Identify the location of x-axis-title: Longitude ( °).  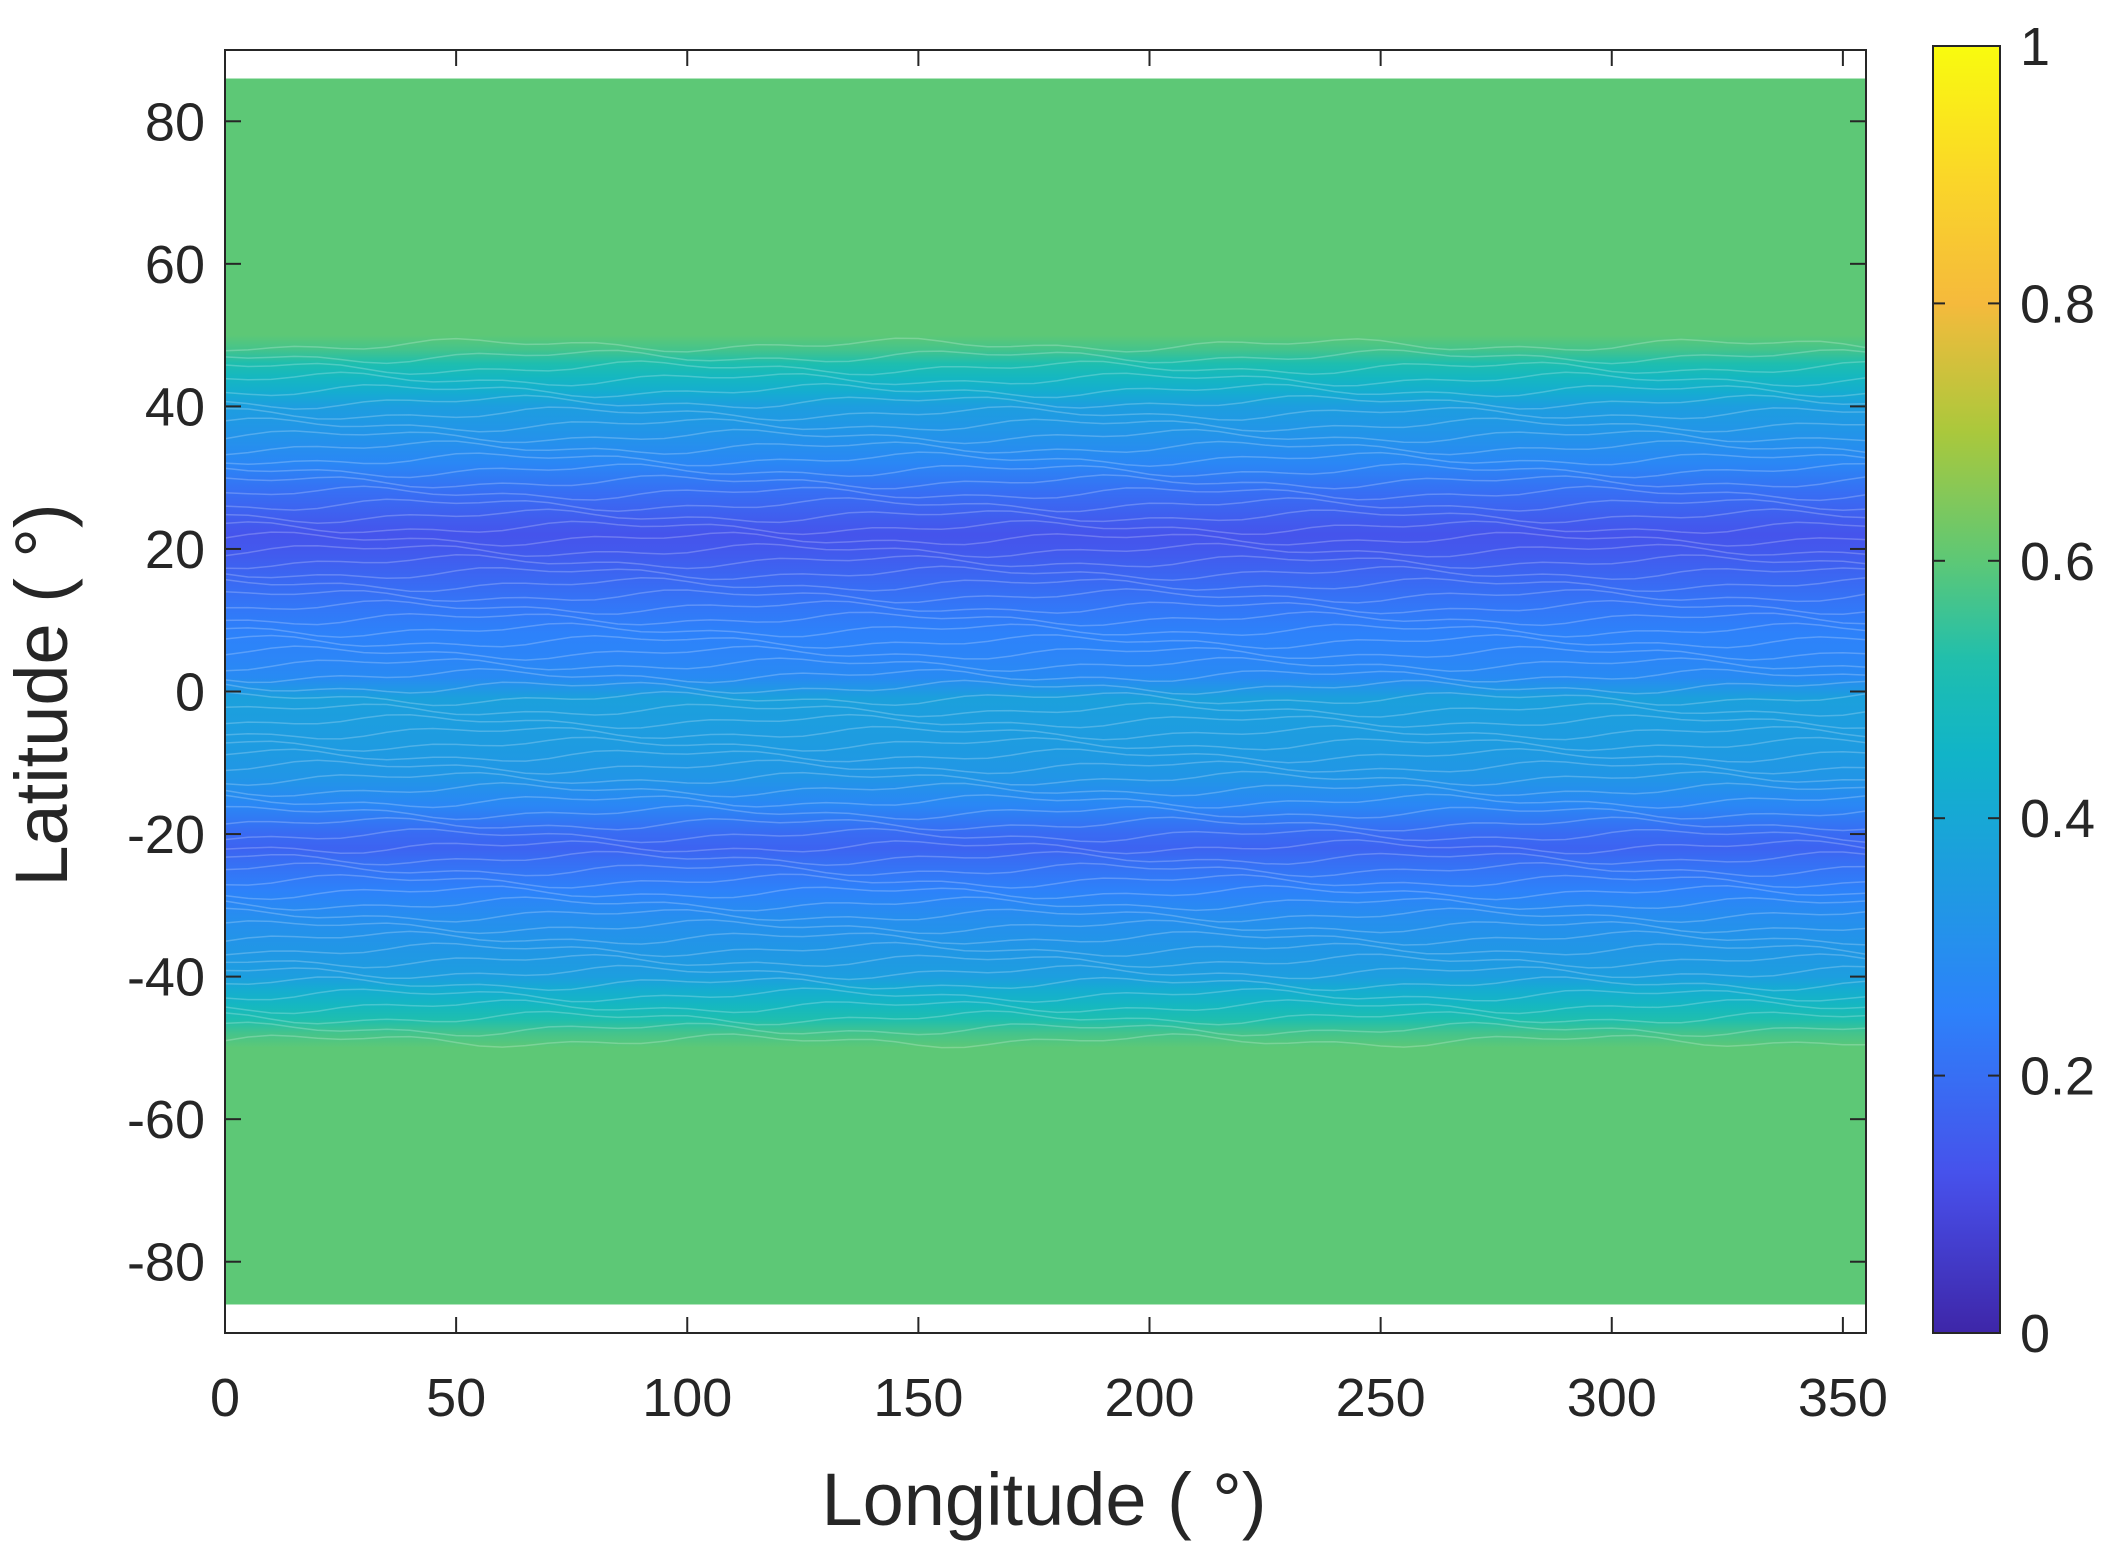
(1043, 1499).